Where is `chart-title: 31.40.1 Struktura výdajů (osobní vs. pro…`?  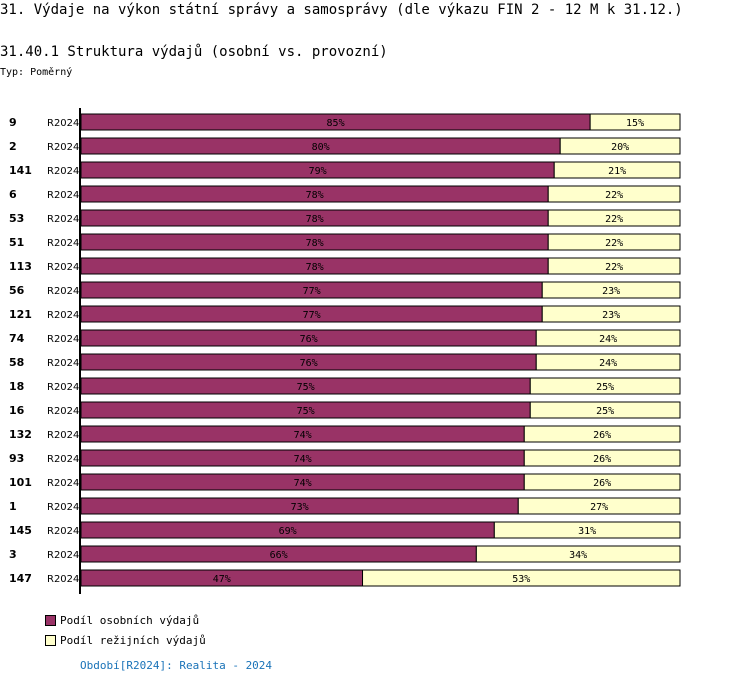
chart-title: 31.40.1 Struktura výdajů (osobní vs. pro… is located at coordinates (194, 52).